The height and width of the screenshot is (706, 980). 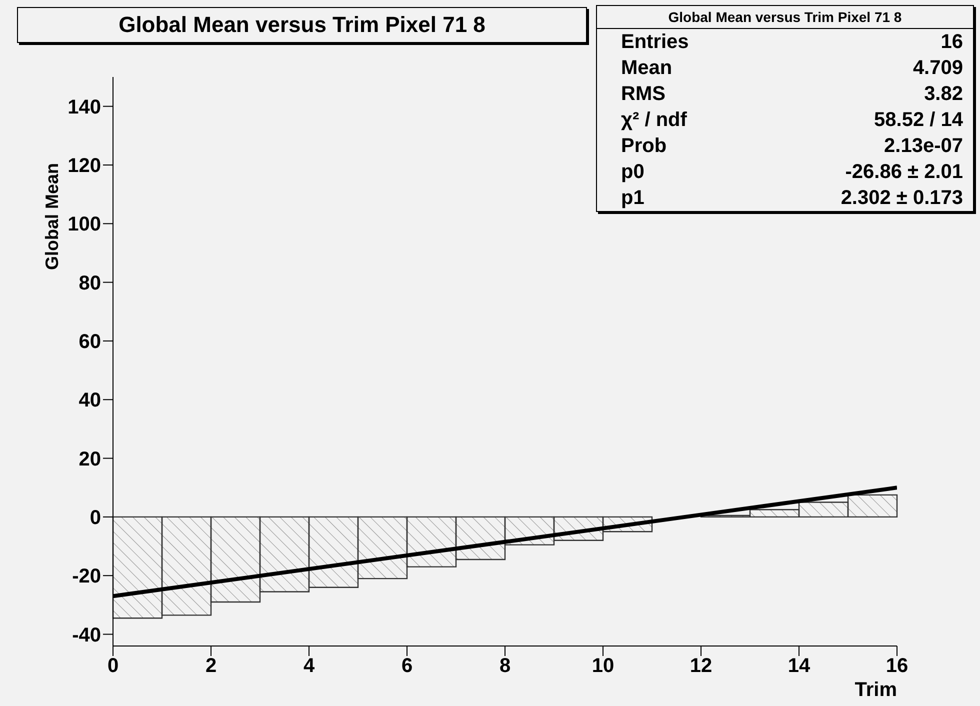 What do you see at coordinates (89, 342) in the screenshot?
I see `y-tick-label: 60` at bounding box center [89, 342].